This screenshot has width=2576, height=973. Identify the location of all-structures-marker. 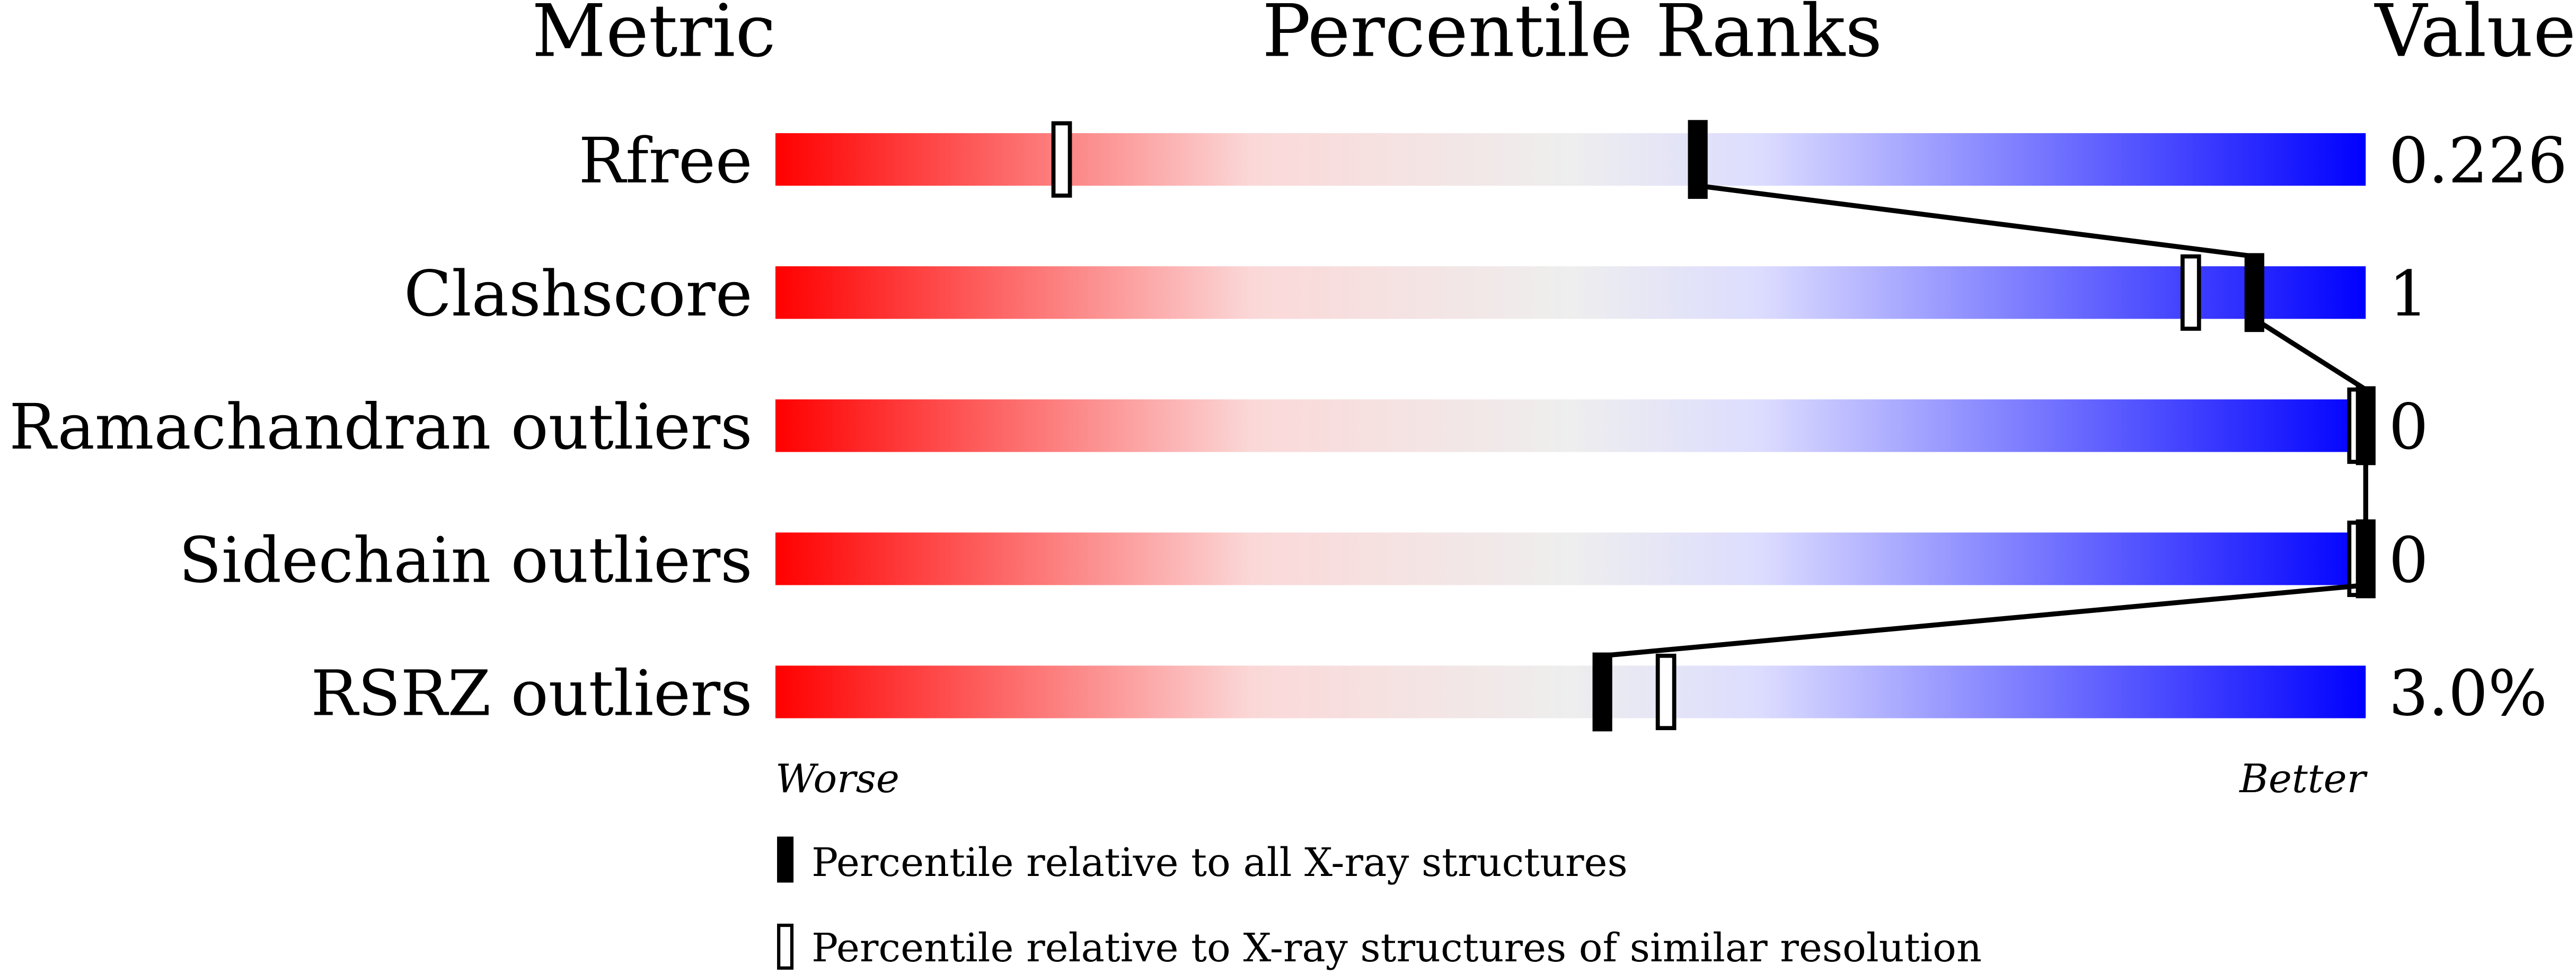
(1602, 692).